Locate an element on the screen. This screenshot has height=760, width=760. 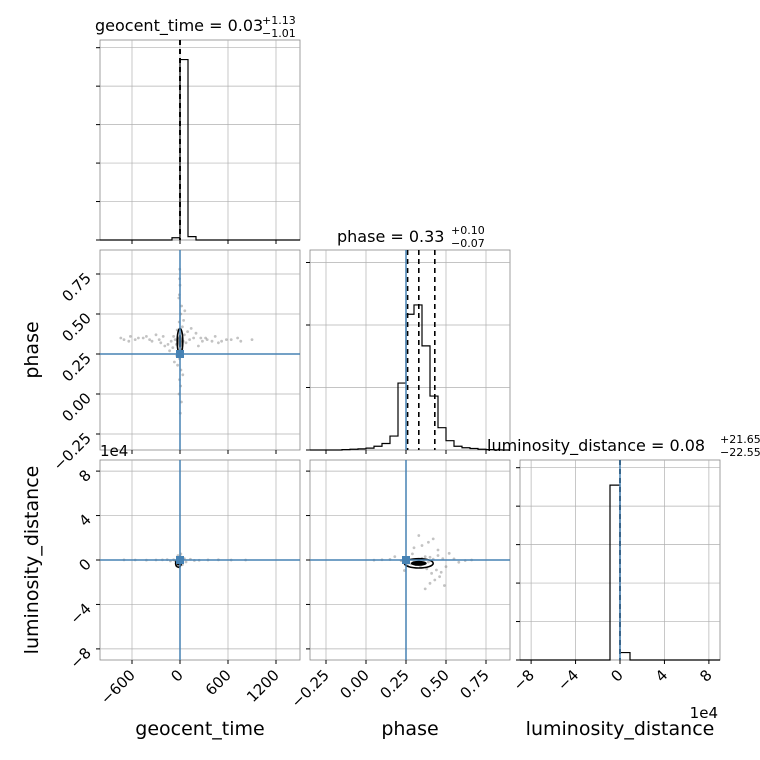
title-minus: −1.01 is located at coordinates (279, 33).